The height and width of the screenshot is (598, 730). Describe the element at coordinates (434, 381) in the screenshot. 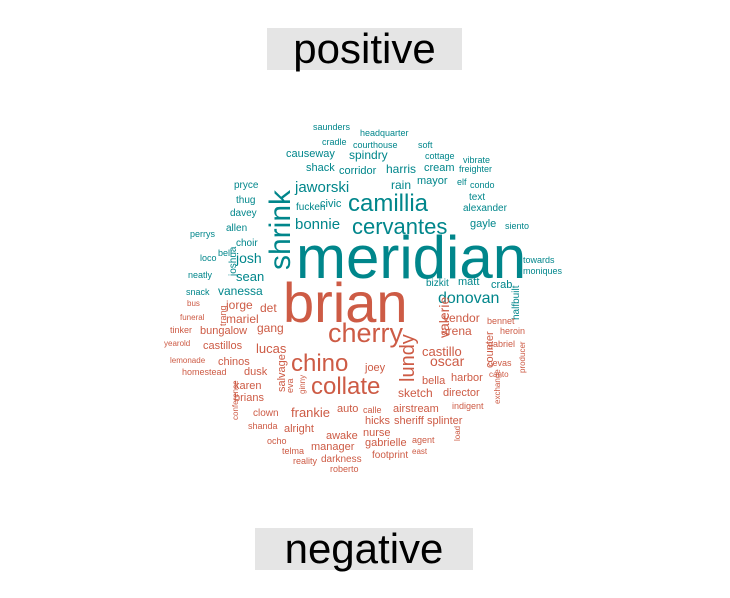

I see `word-negative: bella` at that location.